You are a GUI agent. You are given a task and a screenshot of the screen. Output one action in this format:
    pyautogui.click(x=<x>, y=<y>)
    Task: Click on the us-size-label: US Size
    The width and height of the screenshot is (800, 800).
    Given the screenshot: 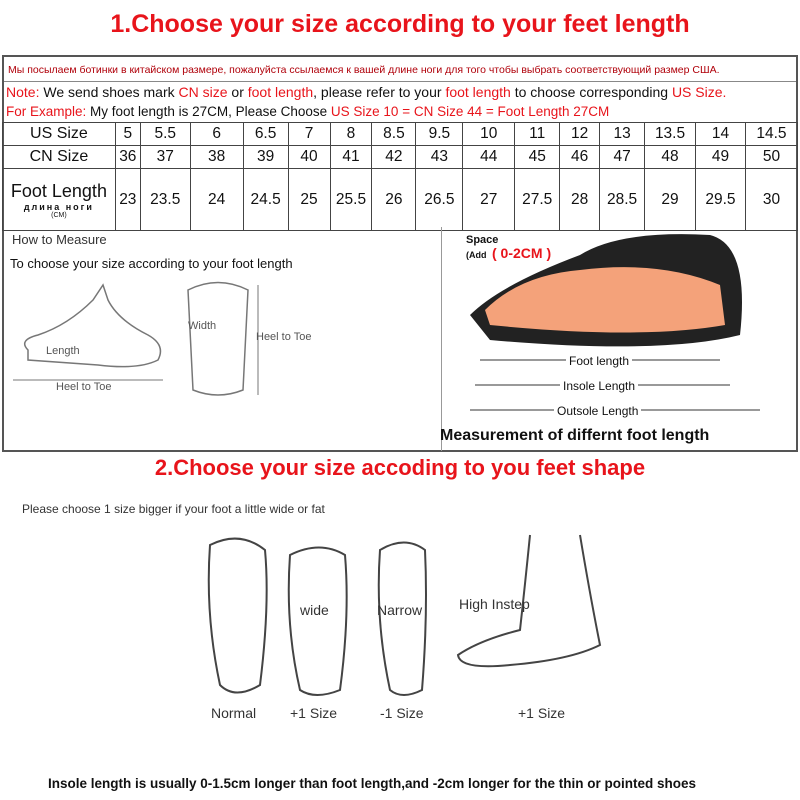 What is the action you would take?
    pyautogui.click(x=59, y=134)
    